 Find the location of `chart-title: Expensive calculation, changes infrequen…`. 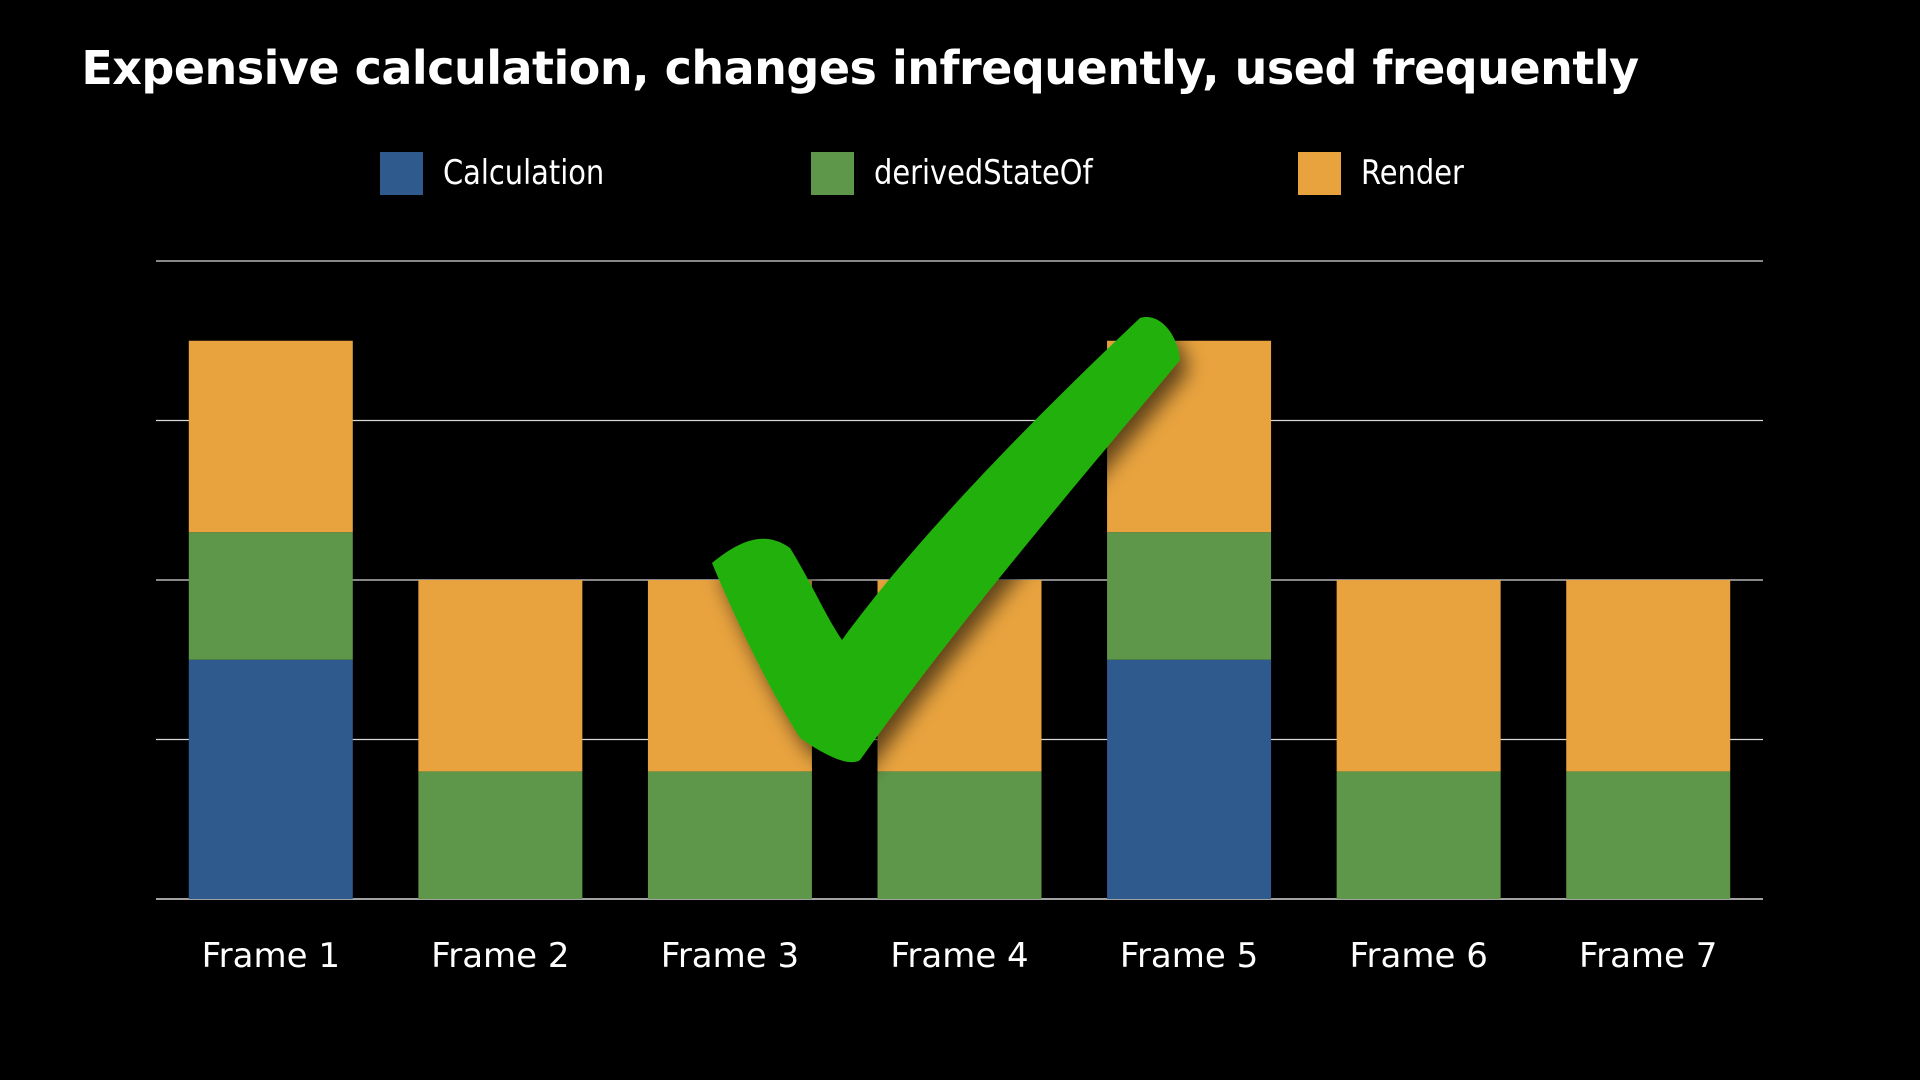

chart-title: Expensive calculation, changes infrequen… is located at coordinates (860, 68).